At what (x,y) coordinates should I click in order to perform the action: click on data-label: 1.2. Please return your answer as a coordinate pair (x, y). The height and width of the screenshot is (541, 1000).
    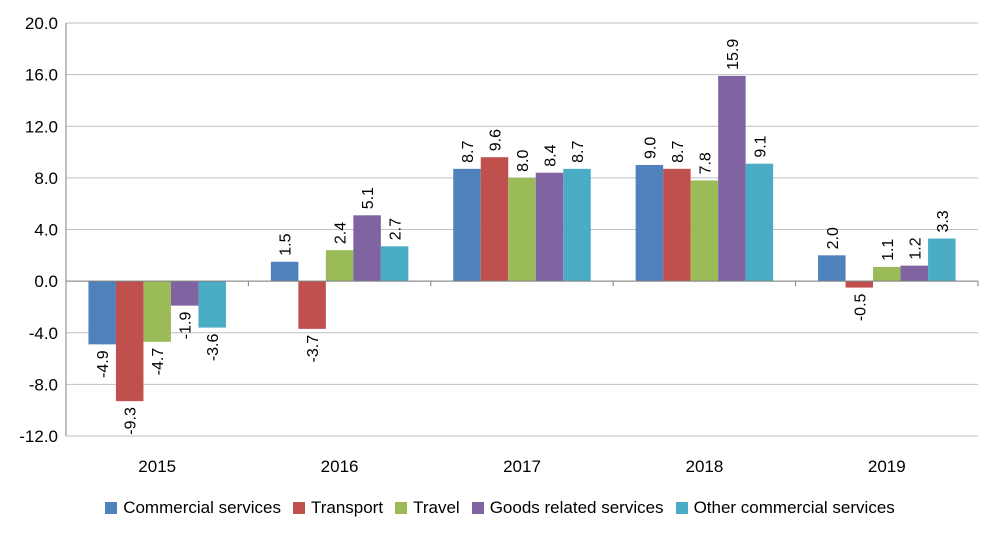
    Looking at the image, I should click on (915, 248).